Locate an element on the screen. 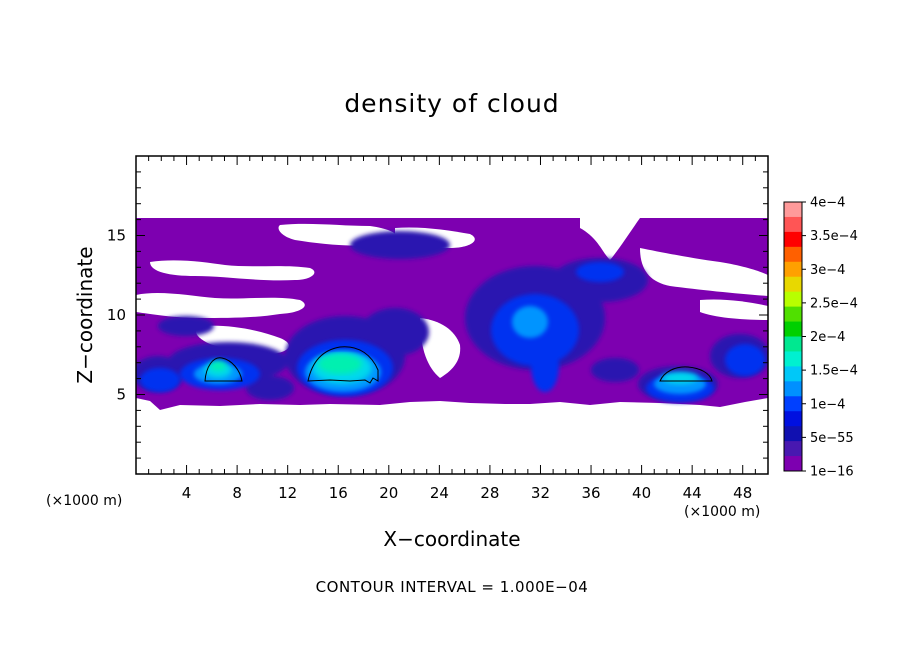  colorbar-label: 1e−16 is located at coordinates (832, 472).